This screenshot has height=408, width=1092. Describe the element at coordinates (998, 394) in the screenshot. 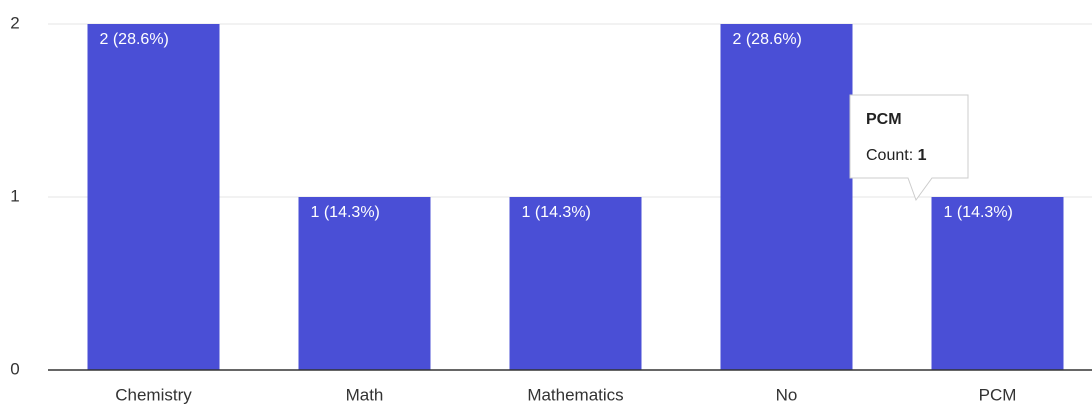

I see `x-tick-label: PCM` at that location.